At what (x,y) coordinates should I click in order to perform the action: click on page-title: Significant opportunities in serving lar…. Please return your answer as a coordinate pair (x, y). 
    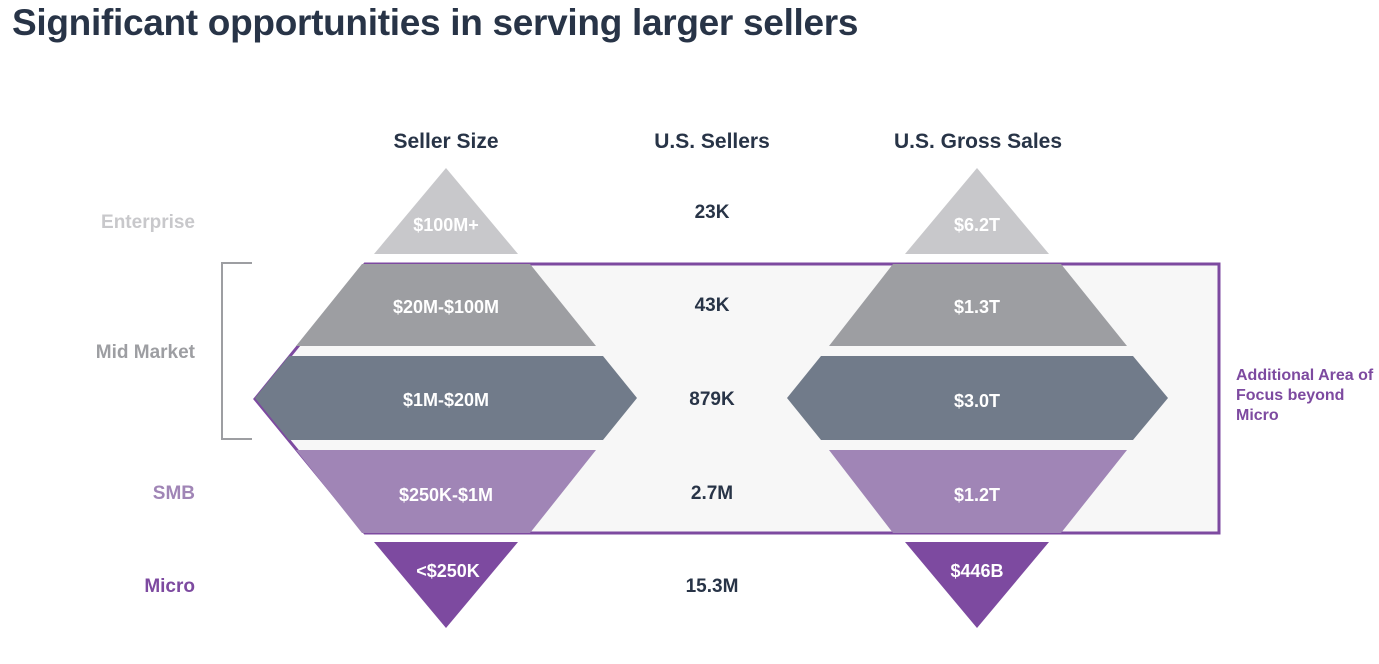
    Looking at the image, I should click on (435, 22).